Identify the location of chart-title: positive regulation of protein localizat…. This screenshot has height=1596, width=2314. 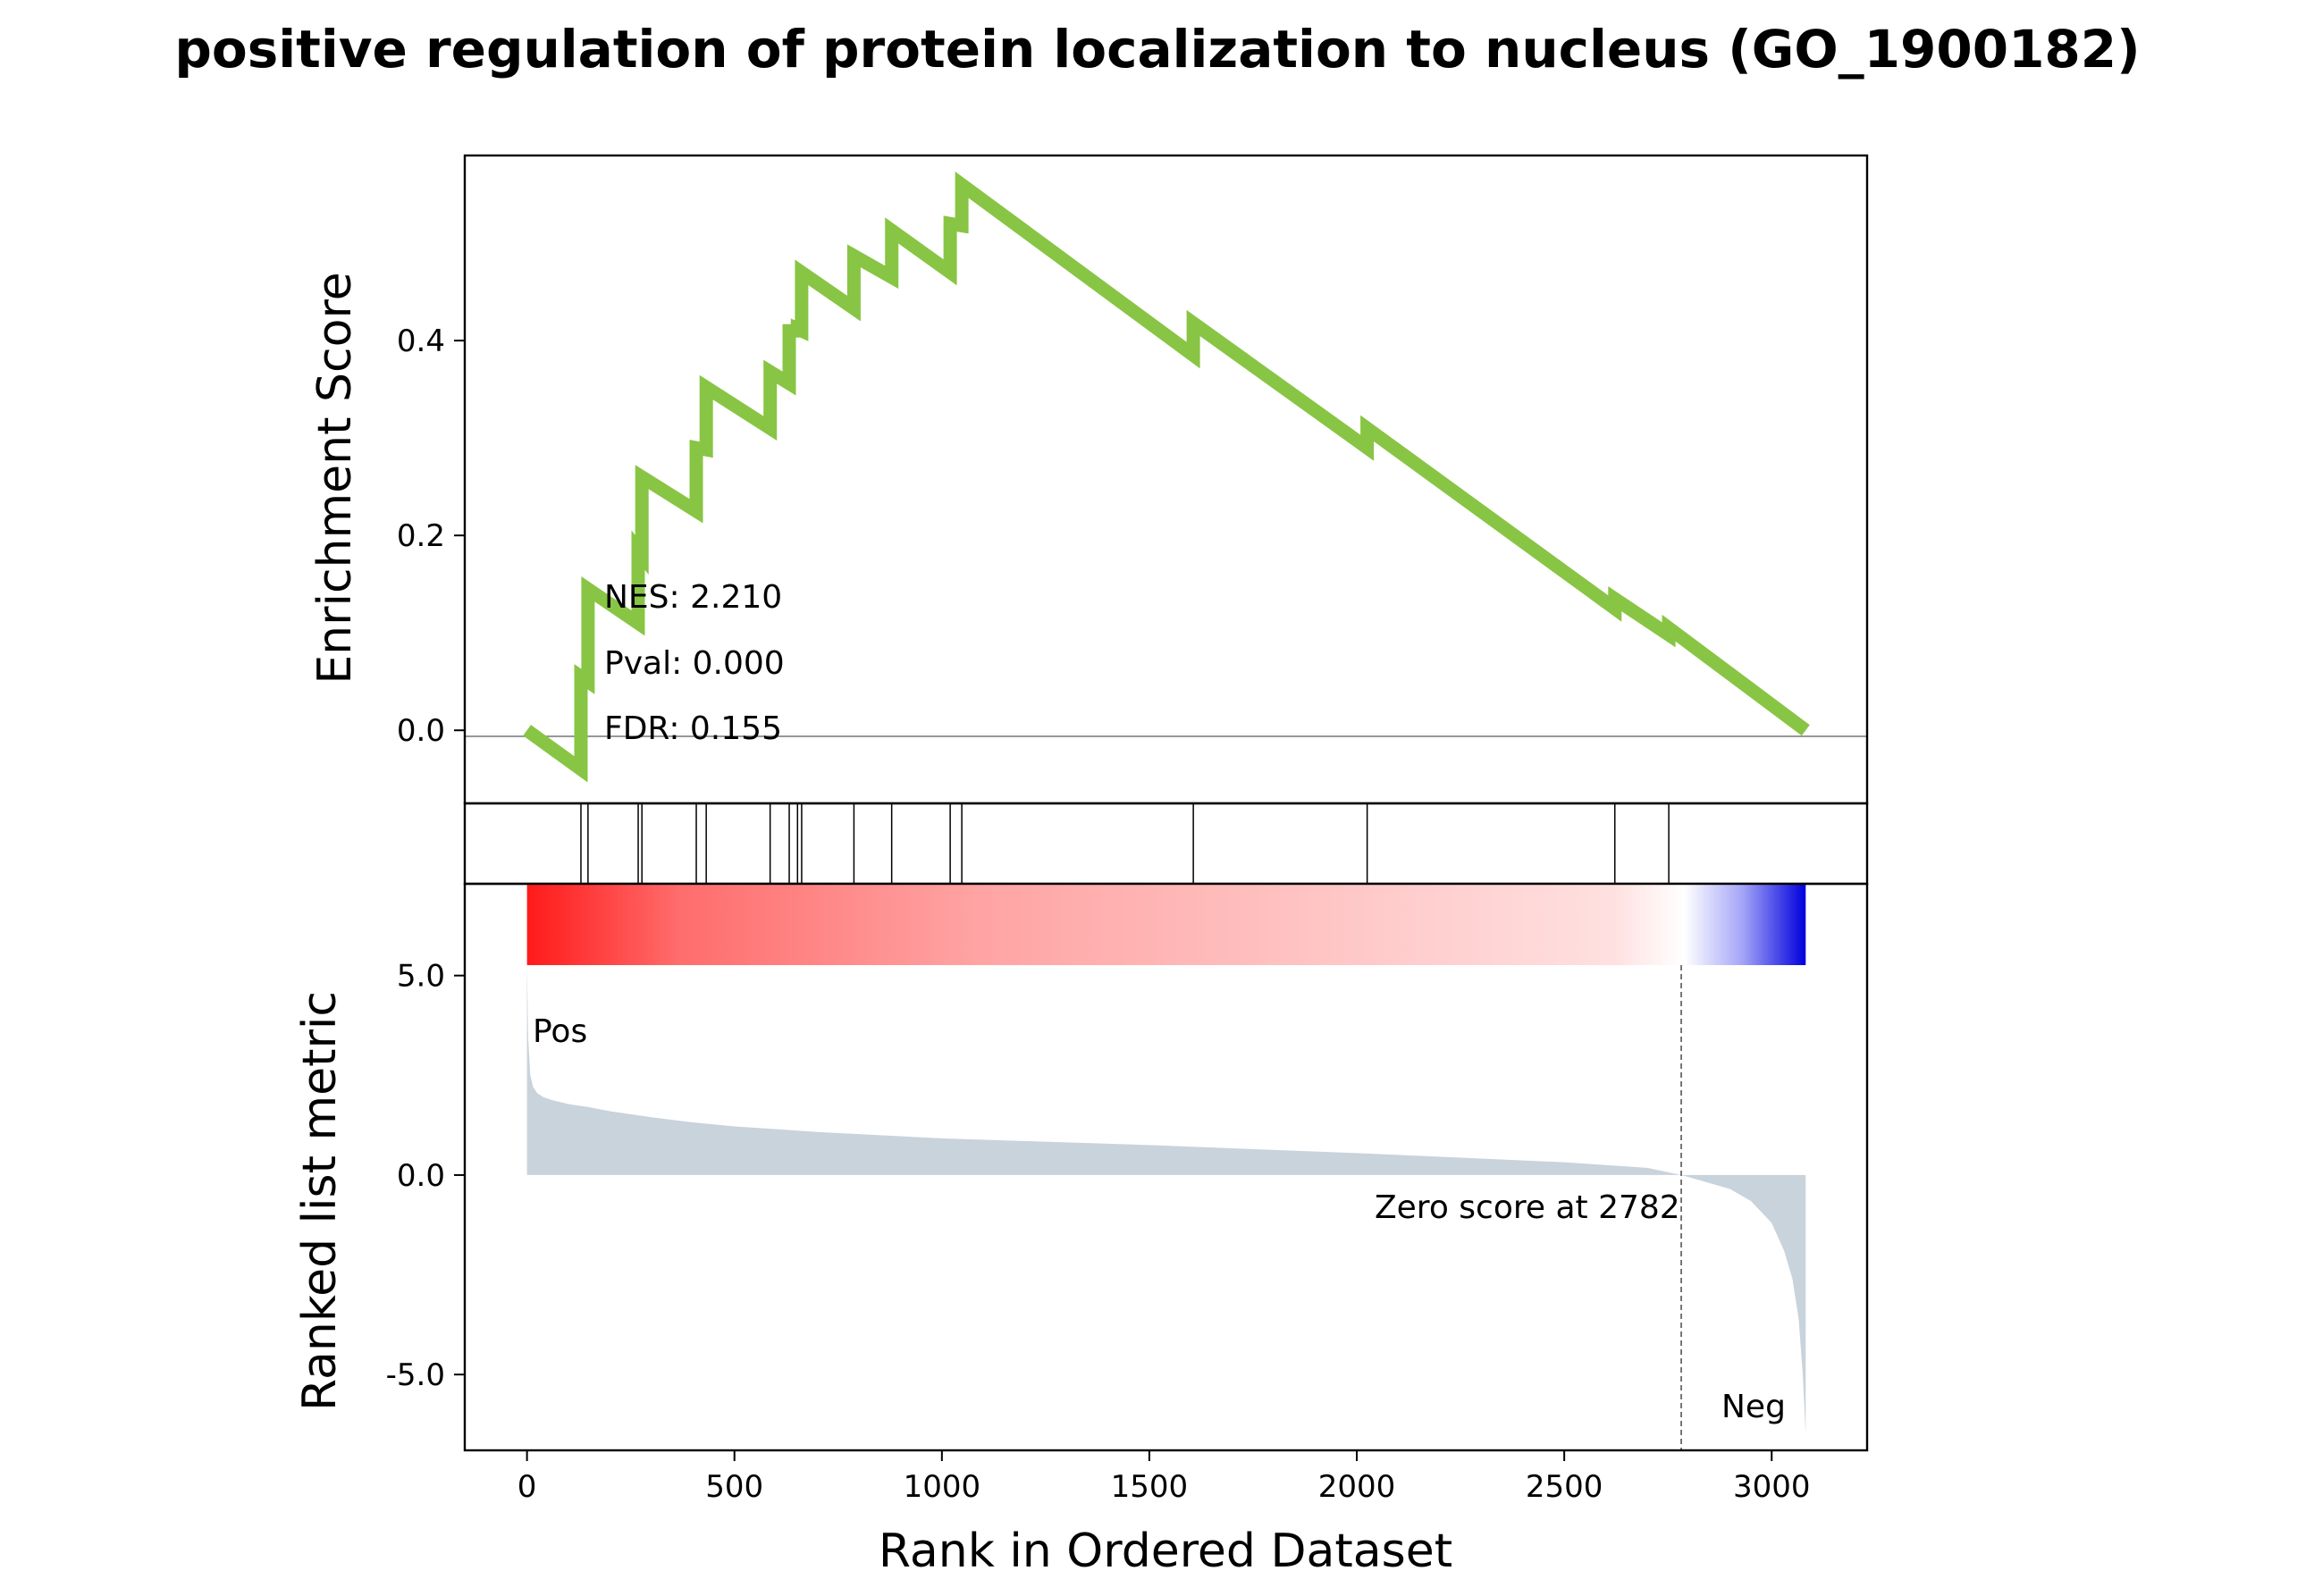
(1157, 49).